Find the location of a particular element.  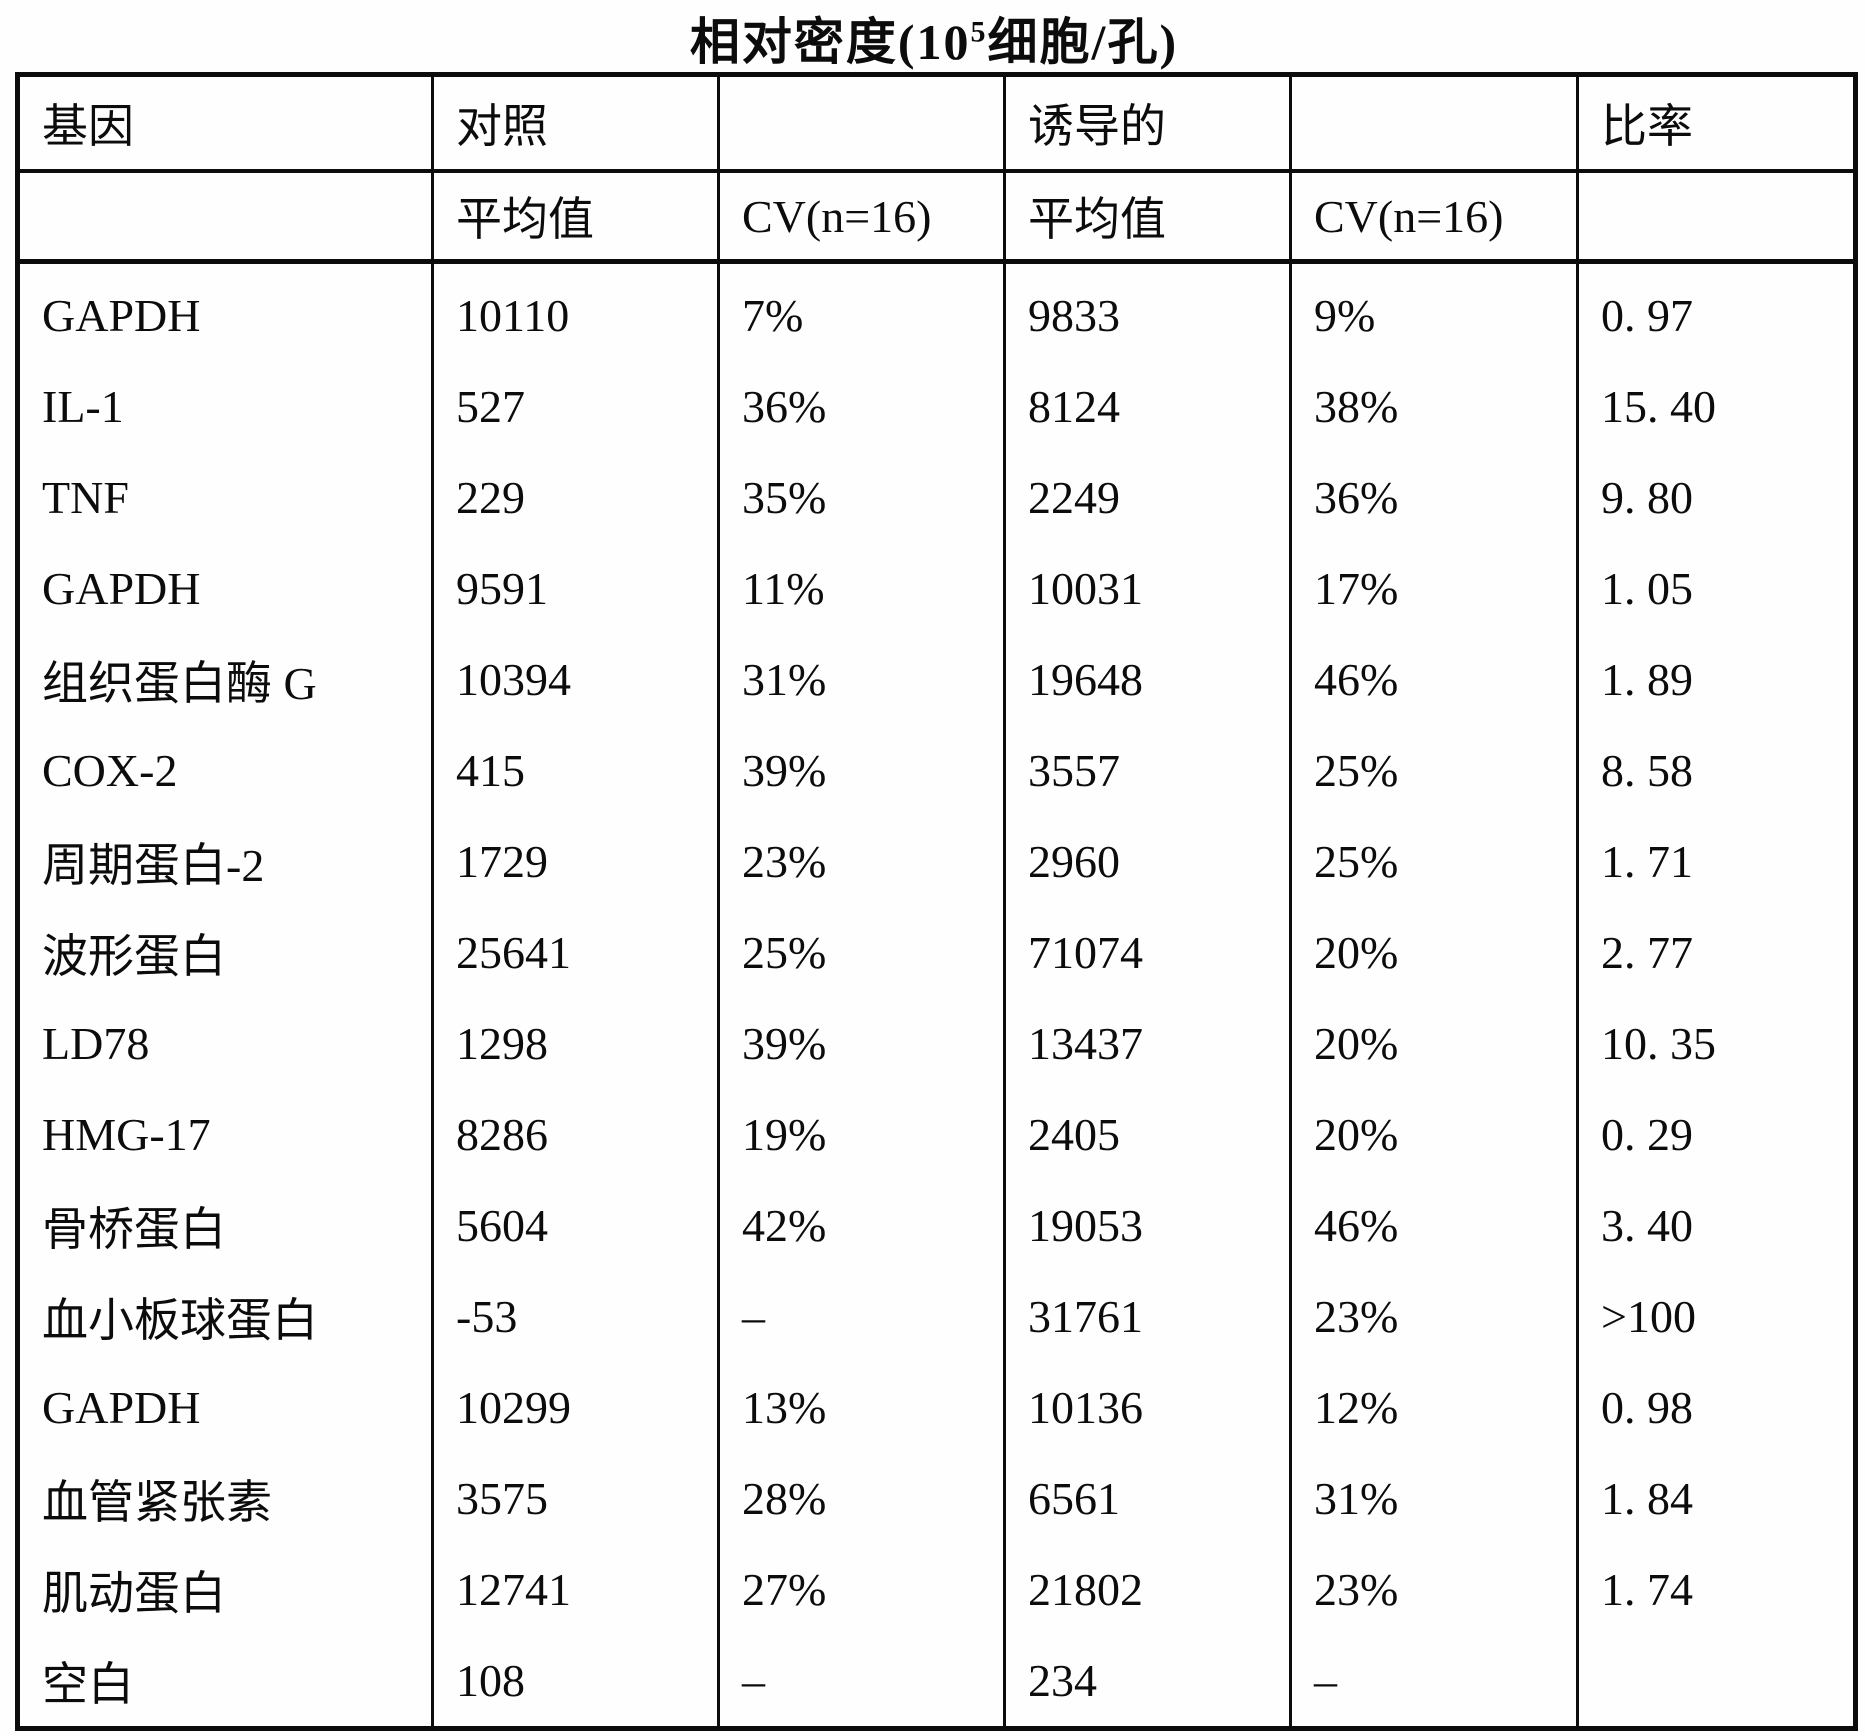

table-row: IL-1 527 36% 8124 38% 15. 40 is located at coordinates (936, 406).